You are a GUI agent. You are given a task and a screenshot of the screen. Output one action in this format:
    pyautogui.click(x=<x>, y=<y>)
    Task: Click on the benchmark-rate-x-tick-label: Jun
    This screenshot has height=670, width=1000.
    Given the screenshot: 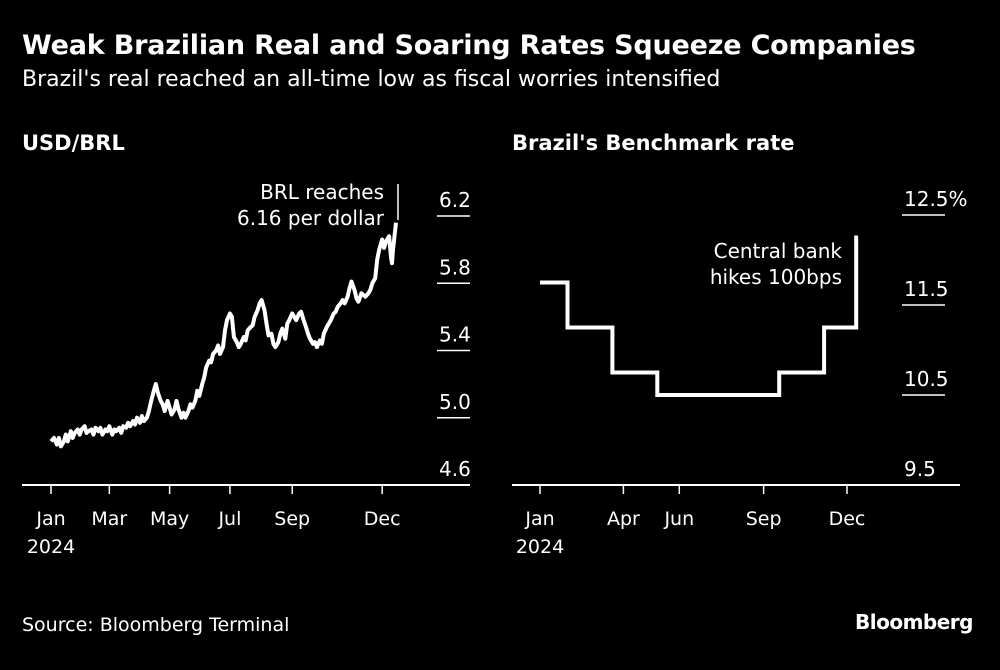 What is the action you would take?
    pyautogui.click(x=678, y=519)
    